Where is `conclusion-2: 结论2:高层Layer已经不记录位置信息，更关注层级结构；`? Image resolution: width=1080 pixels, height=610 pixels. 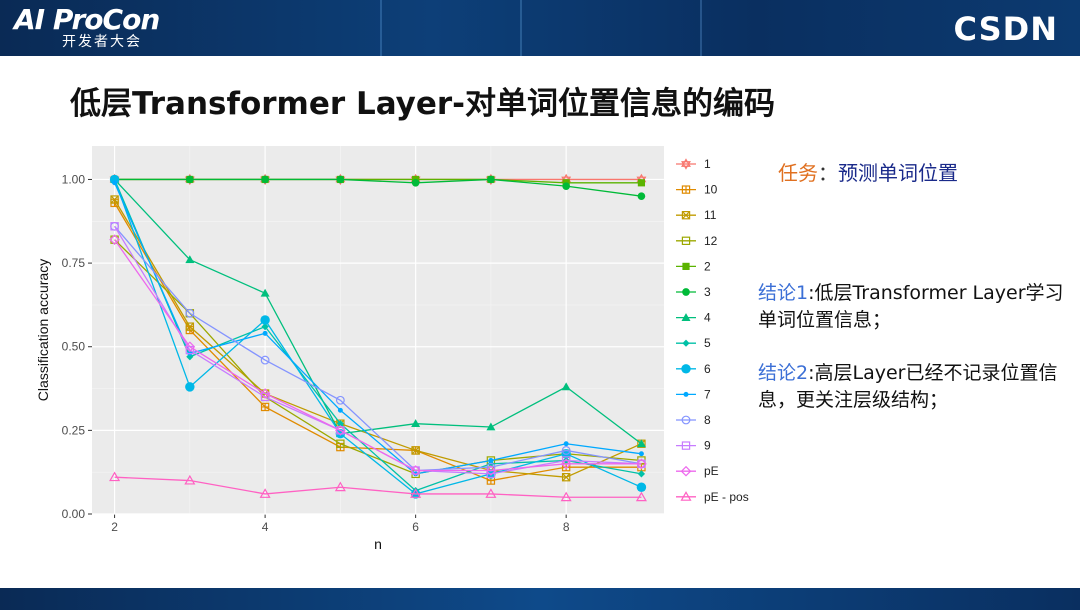
conclusion-2: 结论2:高层Layer已经不记录位置信息，更关注层级结构； is located at coordinates (918, 387).